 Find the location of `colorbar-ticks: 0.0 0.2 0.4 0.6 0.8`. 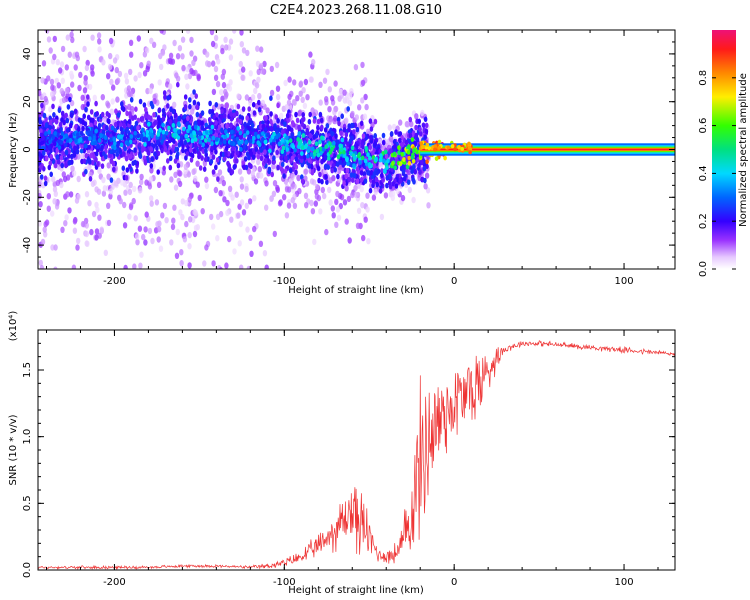

colorbar-ticks: 0.0 0.2 0.4 0.6 0.8 is located at coordinates (717, 173).